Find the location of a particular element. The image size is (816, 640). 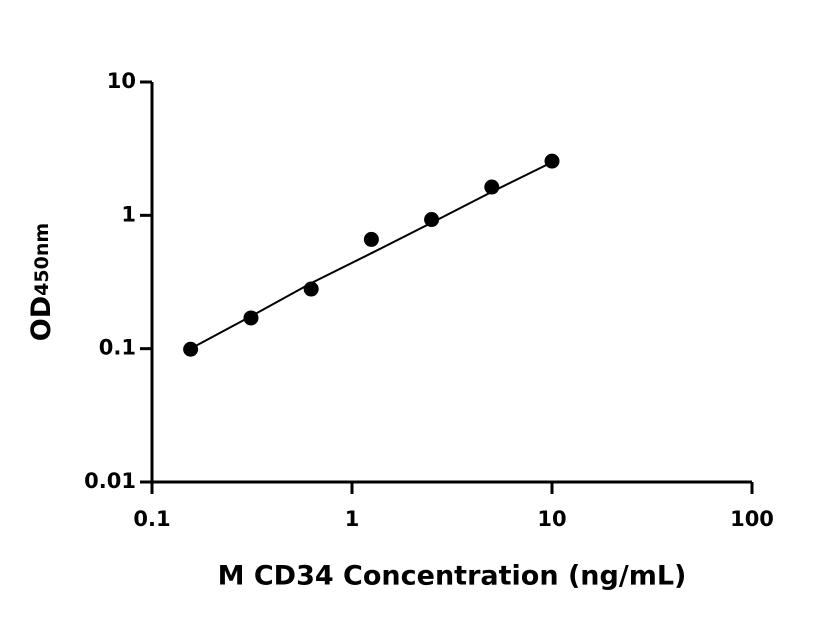

x-tick-label: 100 is located at coordinates (752, 519).